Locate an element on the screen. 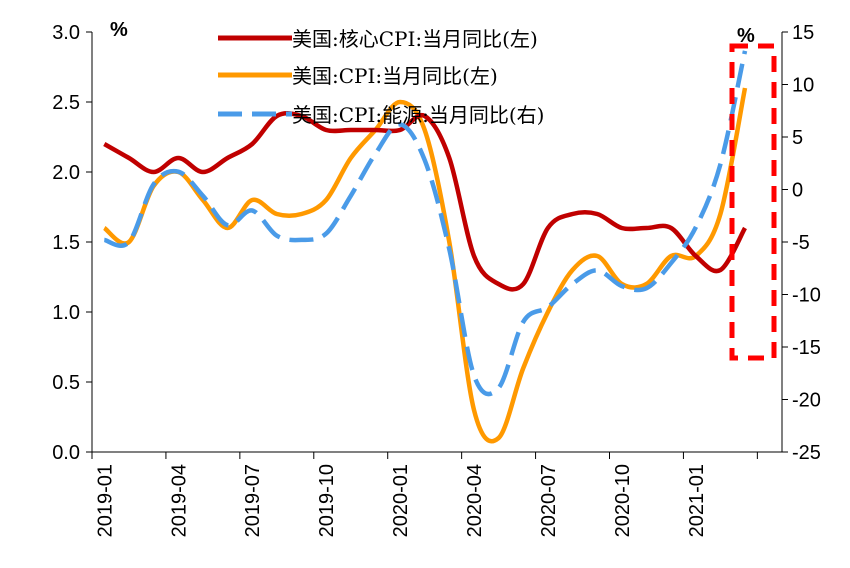 The width and height of the screenshot is (850, 568). x-tick-label: 2019-10 is located at coordinates (327, 500).